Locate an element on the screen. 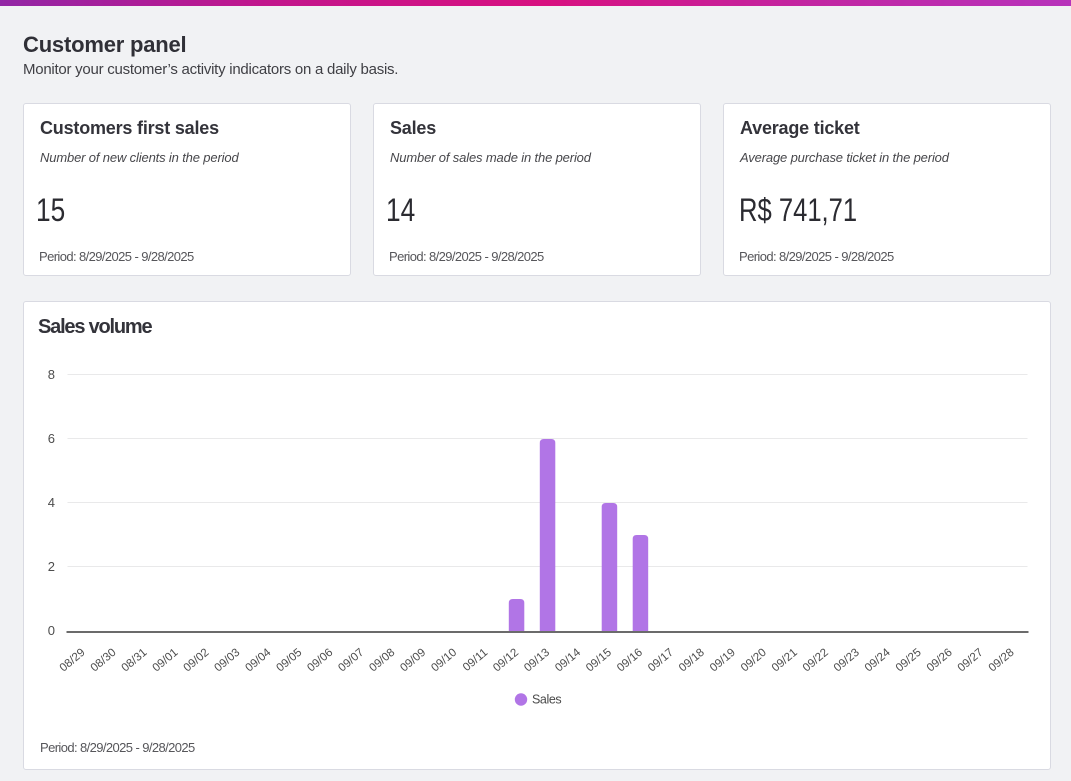 The width and height of the screenshot is (1071, 781). svg-text: 09/14 is located at coordinates (568, 659).